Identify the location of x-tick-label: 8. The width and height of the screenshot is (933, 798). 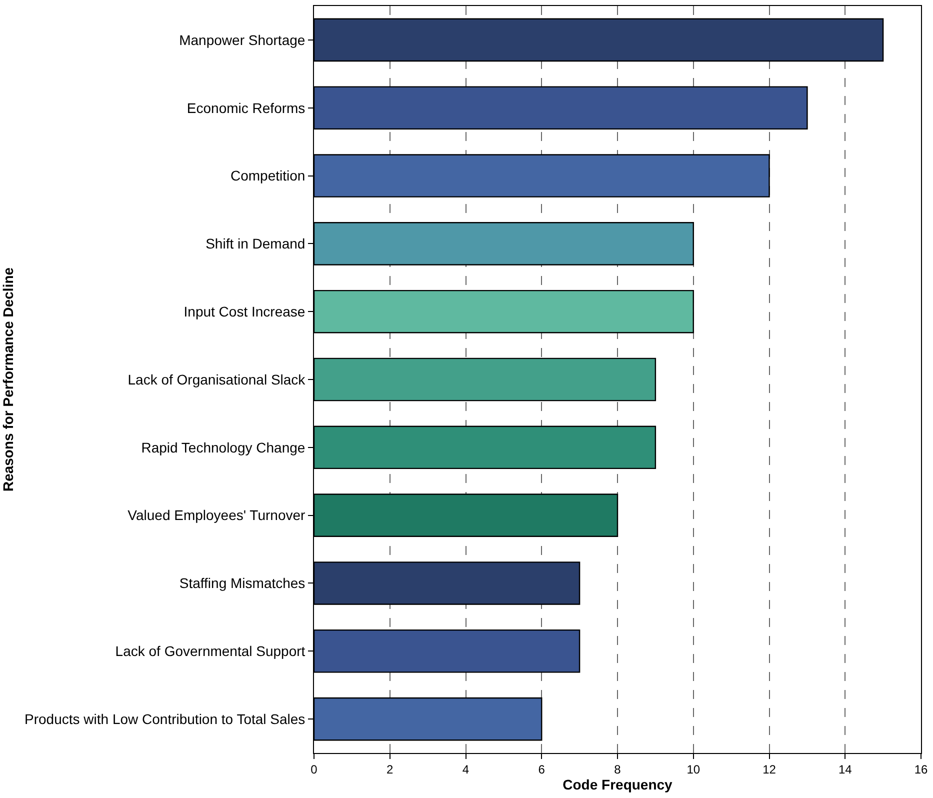
(618, 769).